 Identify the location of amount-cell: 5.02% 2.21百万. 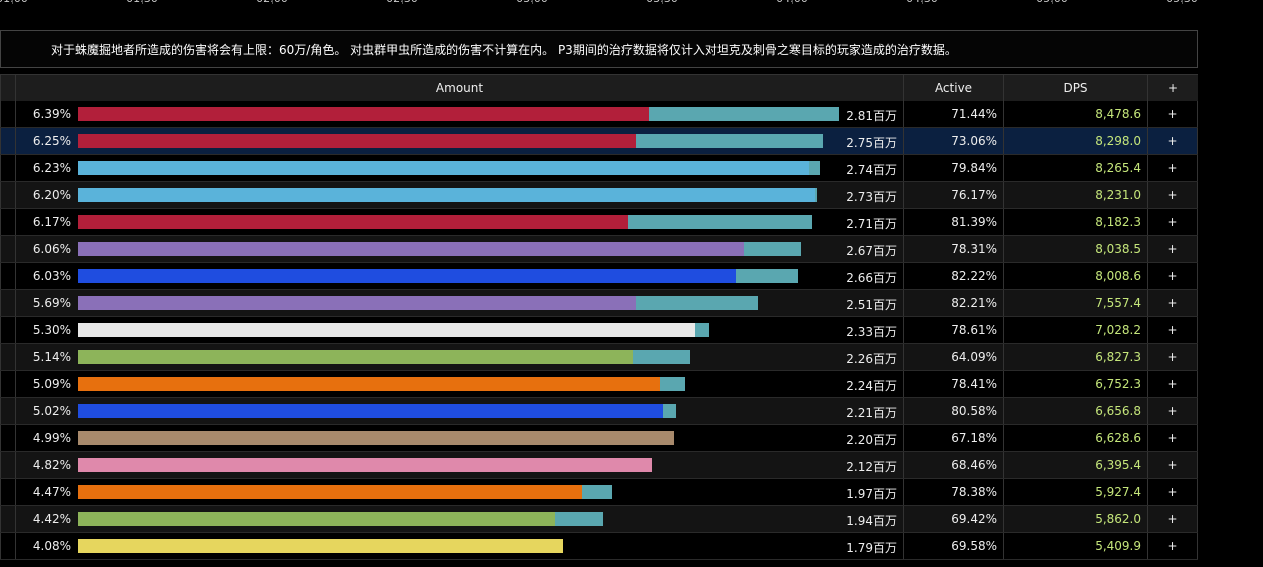
(459, 411).